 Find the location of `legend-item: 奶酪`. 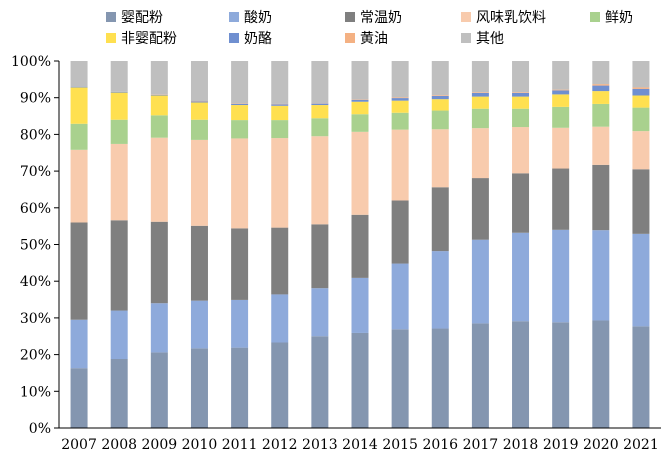

legend-item: 奶酪 is located at coordinates (250, 39).